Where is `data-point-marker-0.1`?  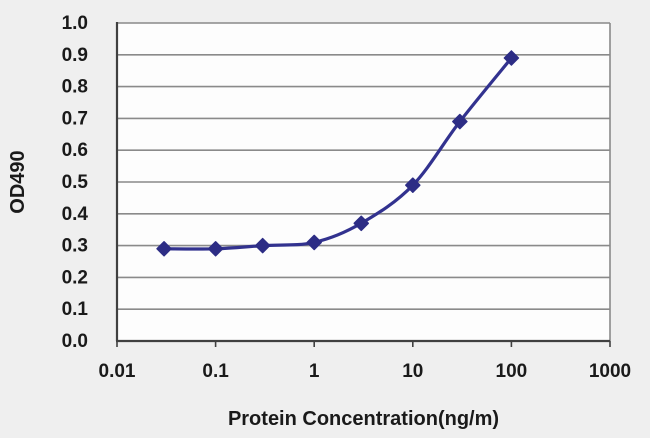 data-point-marker-0.1 is located at coordinates (215, 249).